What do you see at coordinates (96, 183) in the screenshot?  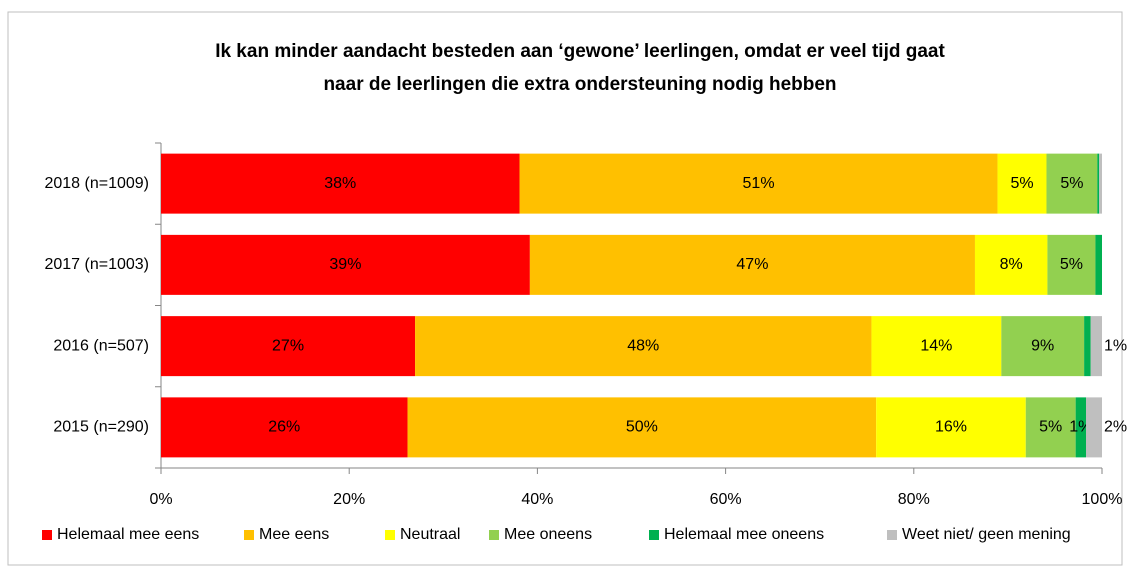 I see `y-tick-label: 2018 (n=1009)` at bounding box center [96, 183].